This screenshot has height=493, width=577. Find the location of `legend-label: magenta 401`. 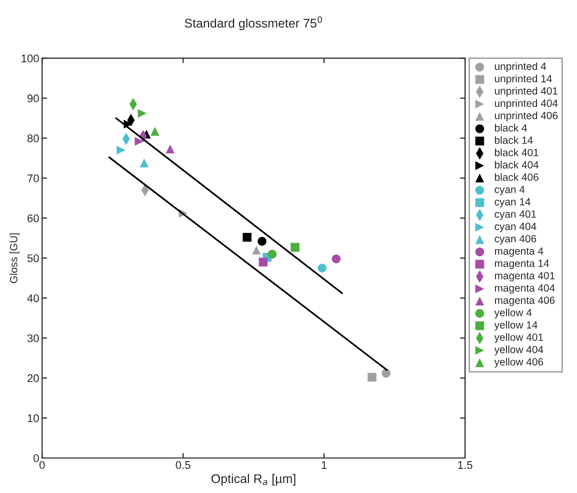

legend-label: magenta 401 is located at coordinates (524, 277).